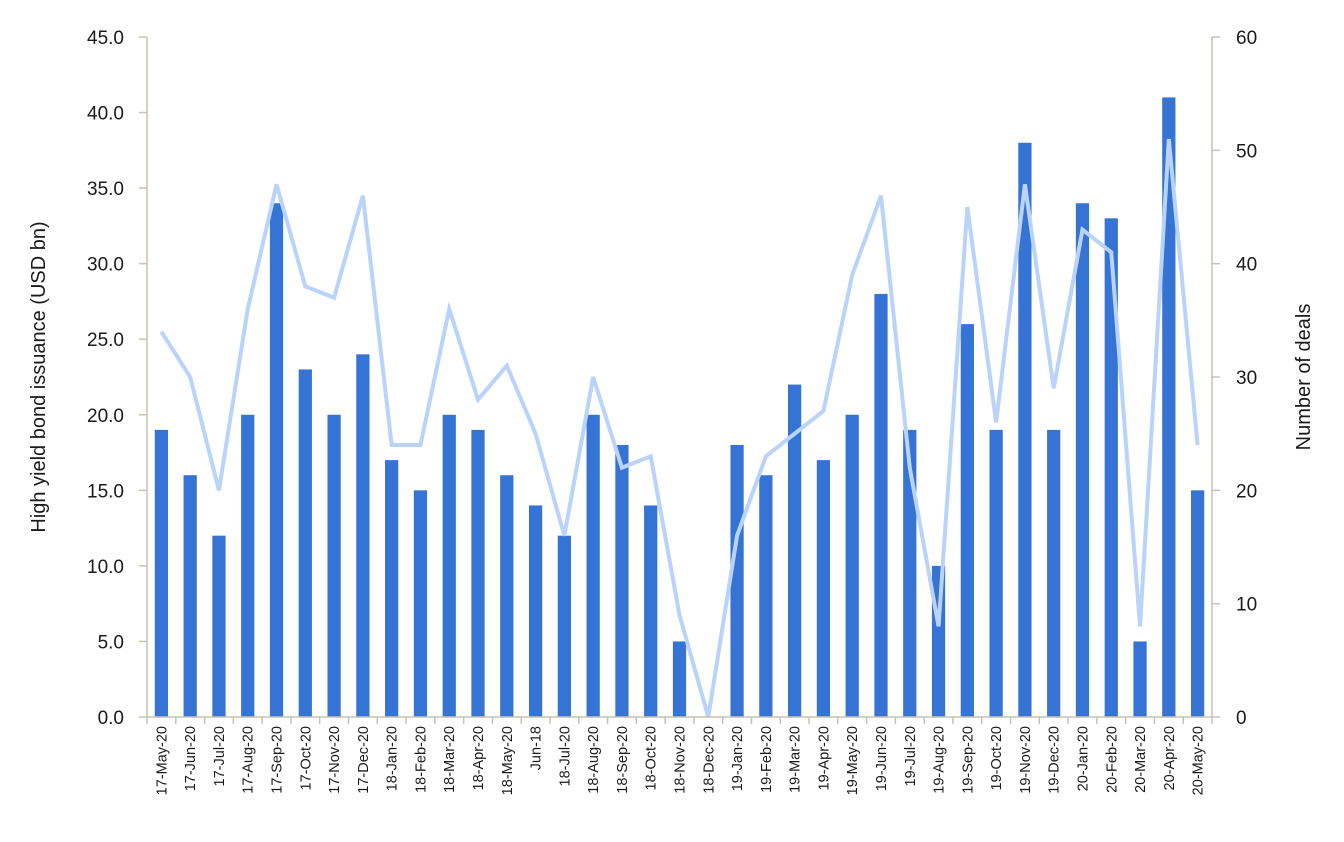  What do you see at coordinates (105, 340) in the screenshot?
I see `left-tick-label: 25.0` at bounding box center [105, 340].